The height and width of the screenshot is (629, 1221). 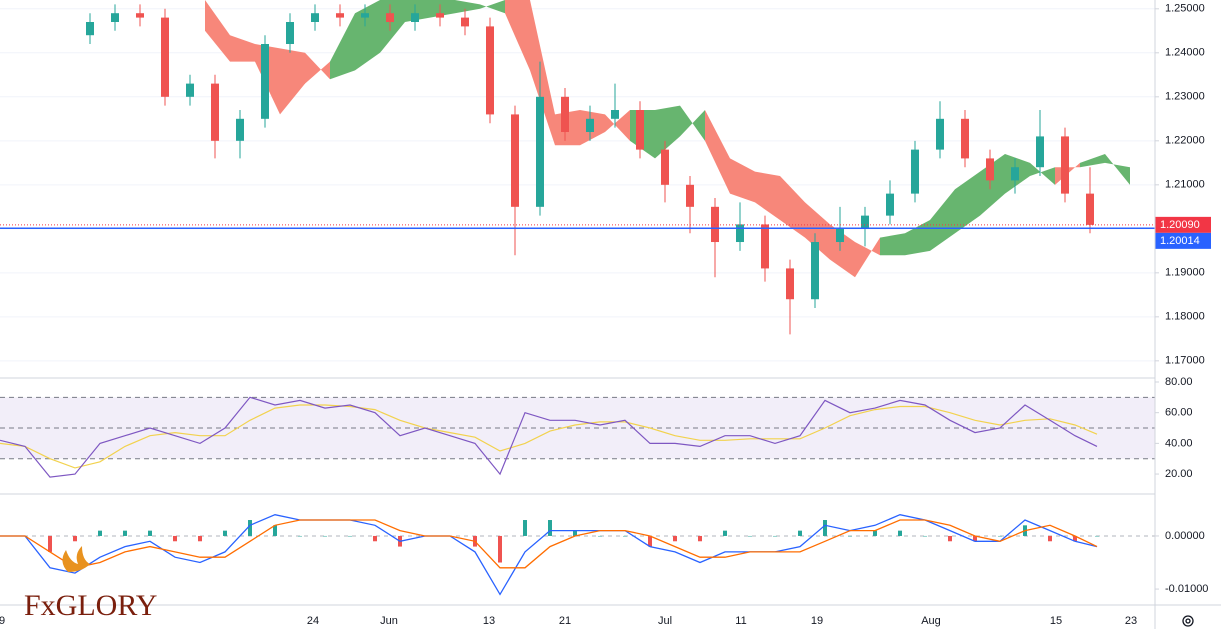 What do you see at coordinates (740, 621) in the screenshot?
I see `x-tick-label: 11` at bounding box center [740, 621].